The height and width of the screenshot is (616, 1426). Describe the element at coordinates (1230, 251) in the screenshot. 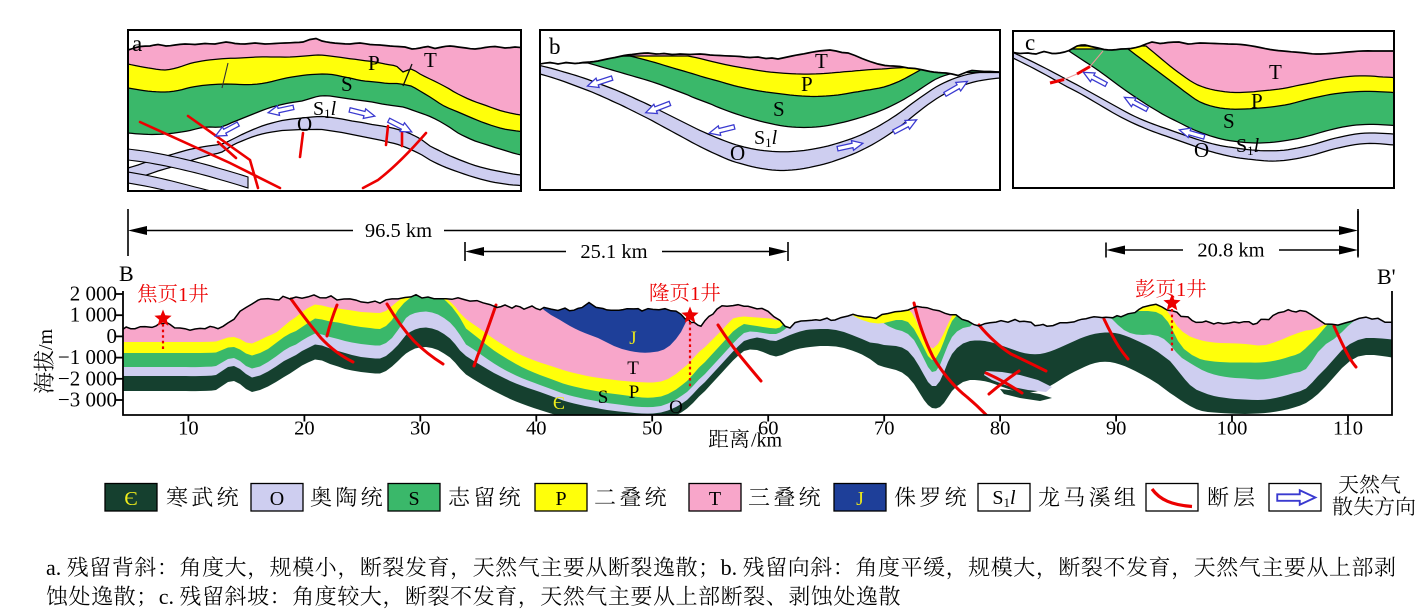

I see `svg-text: 20.8 km` at that location.